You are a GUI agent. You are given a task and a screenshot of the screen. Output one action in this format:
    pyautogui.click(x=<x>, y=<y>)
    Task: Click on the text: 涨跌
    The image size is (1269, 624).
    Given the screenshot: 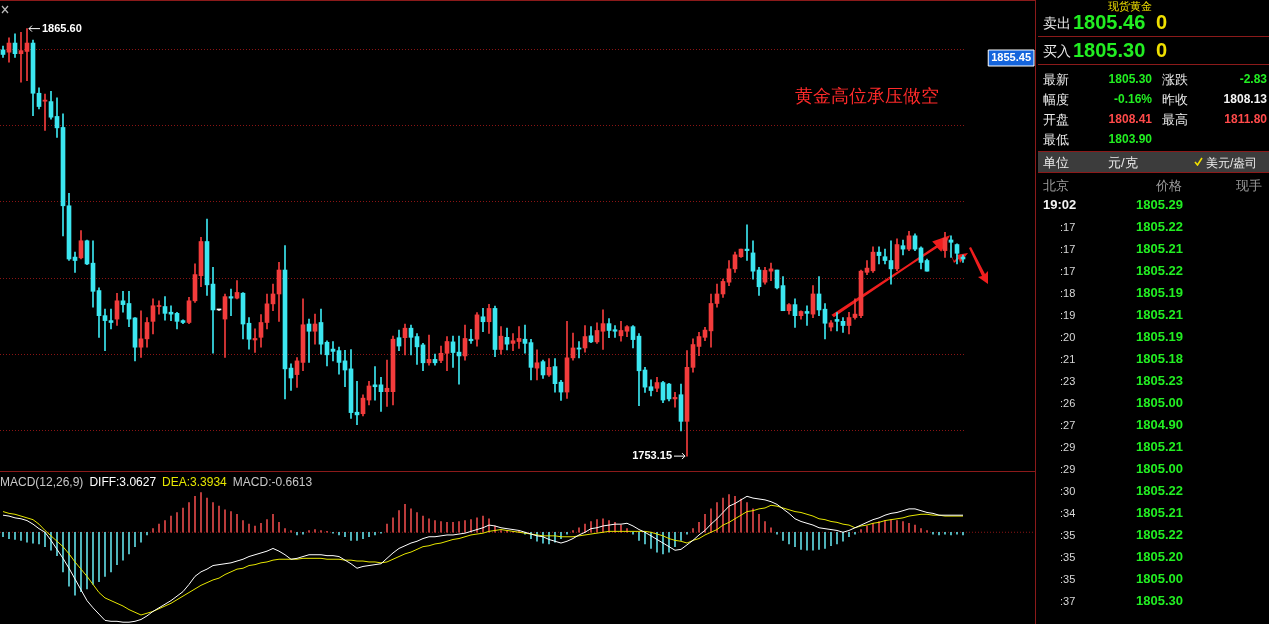 What is the action you would take?
    pyautogui.click(x=1175, y=80)
    